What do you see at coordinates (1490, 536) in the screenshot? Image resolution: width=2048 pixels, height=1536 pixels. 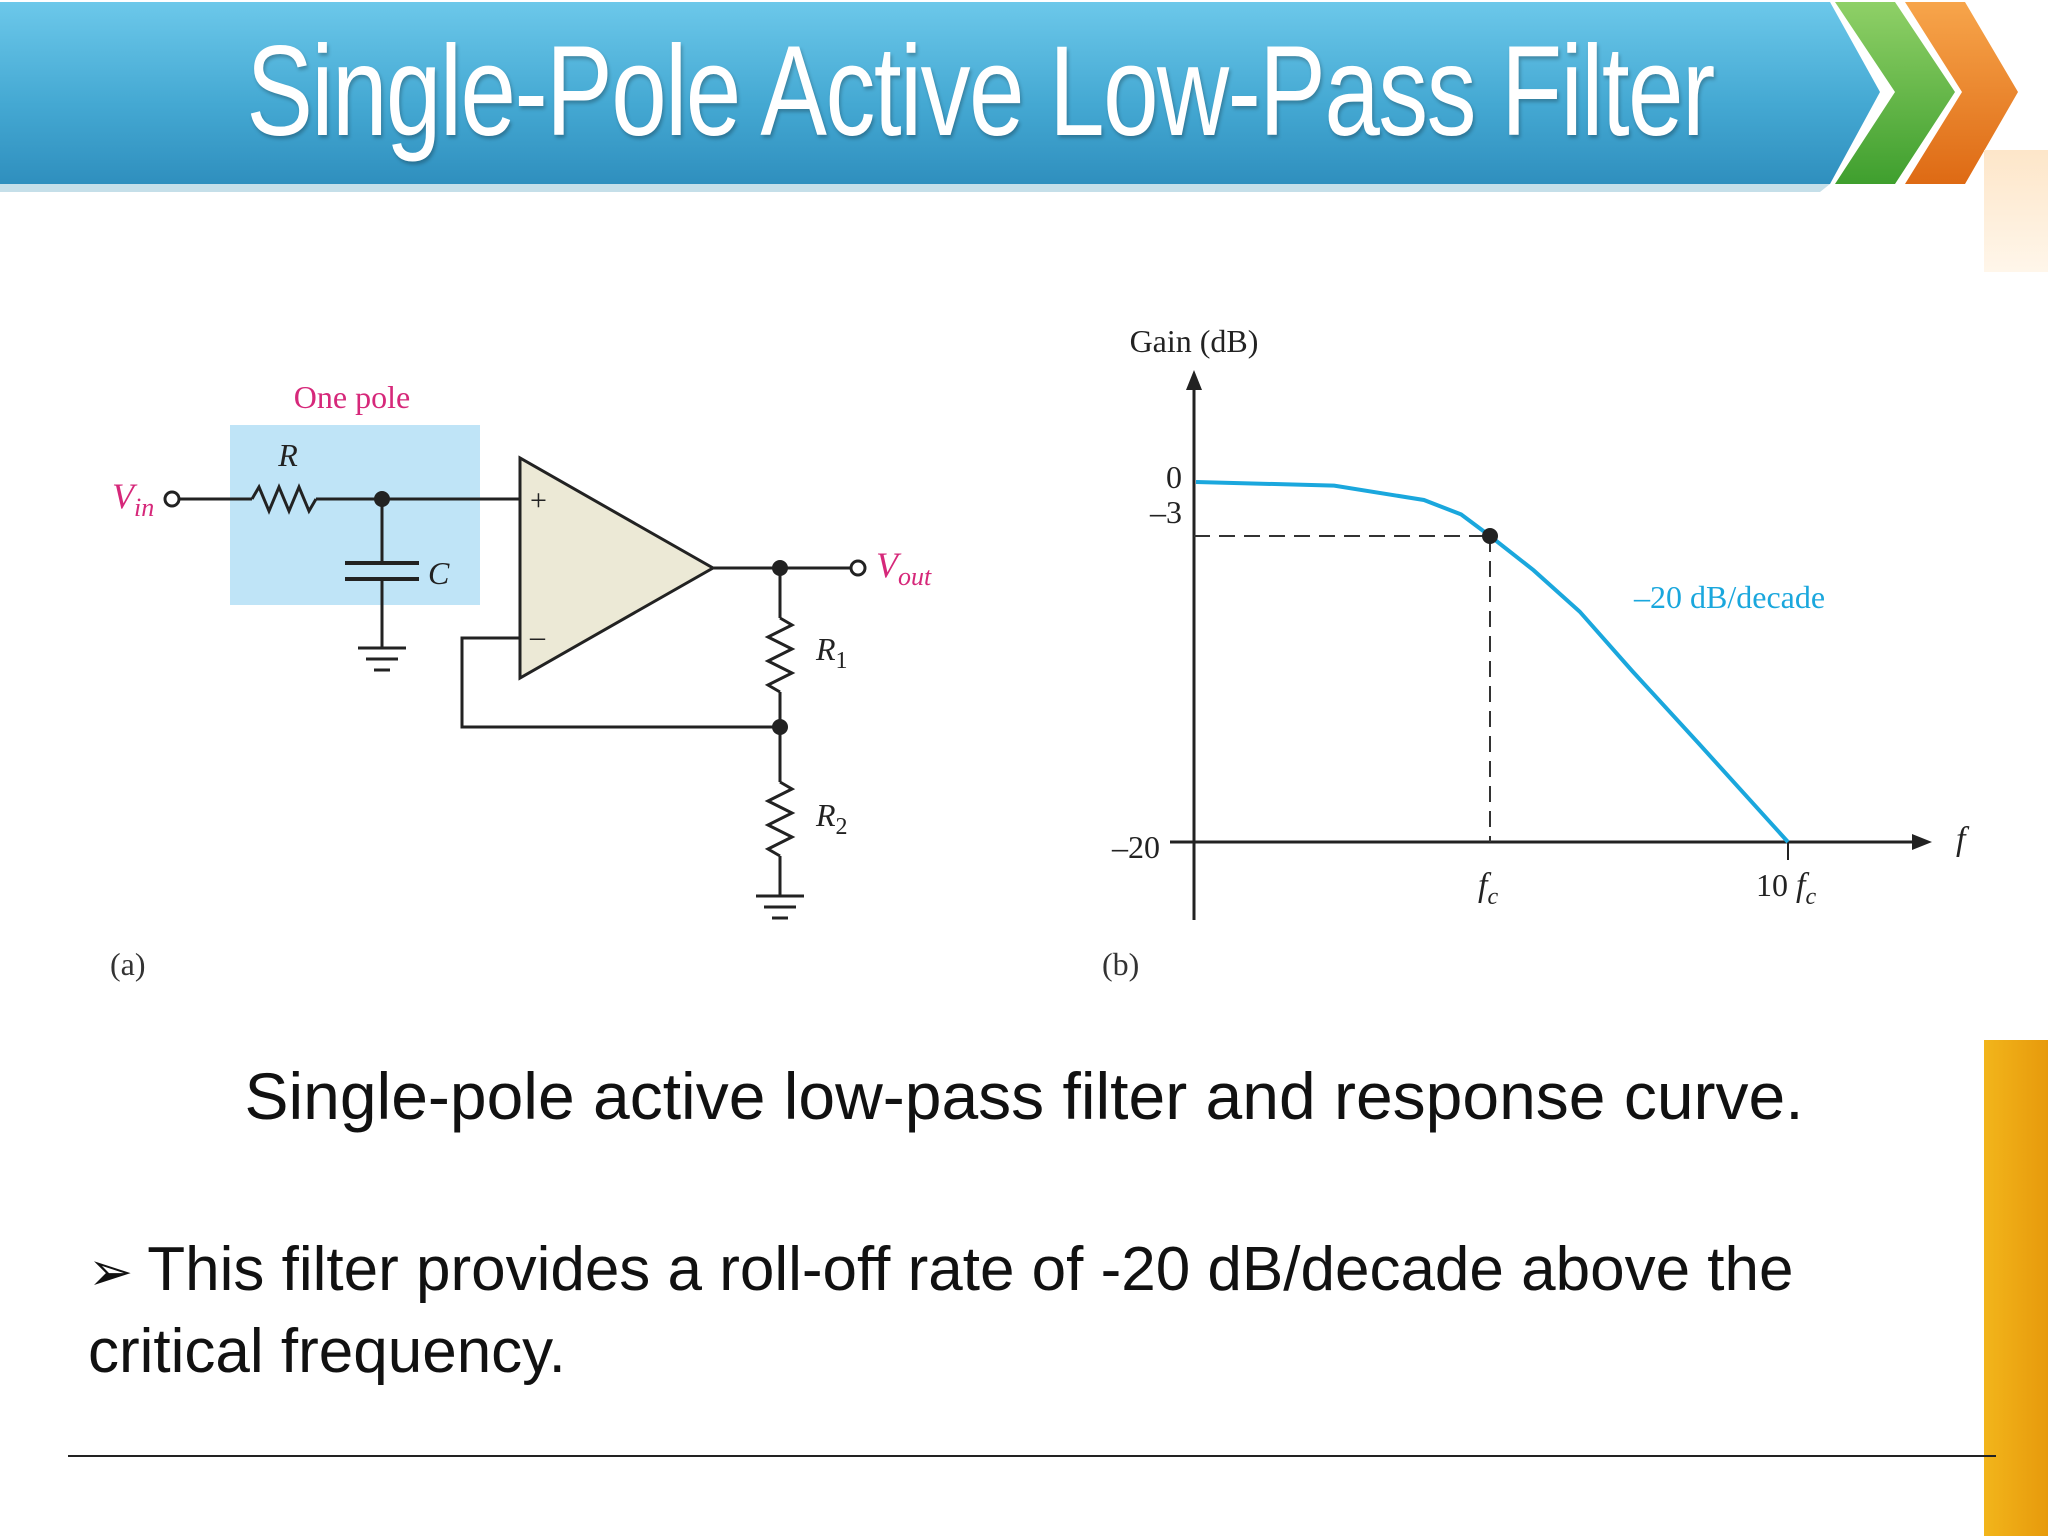 I see `cutoff-point-marker` at bounding box center [1490, 536].